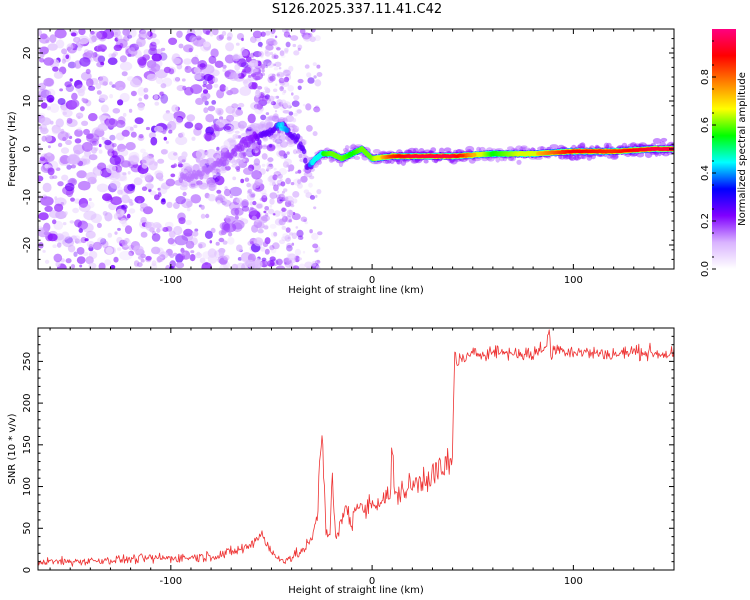  What do you see at coordinates (372, 581) in the screenshot?
I see `snr-x-tick-label: 0` at bounding box center [372, 581].